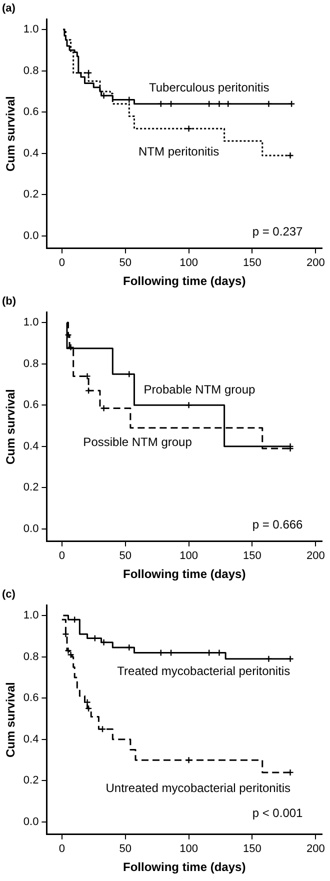  What do you see at coordinates (278, 231) in the screenshot?
I see `annotation: p = 0.237` at bounding box center [278, 231].